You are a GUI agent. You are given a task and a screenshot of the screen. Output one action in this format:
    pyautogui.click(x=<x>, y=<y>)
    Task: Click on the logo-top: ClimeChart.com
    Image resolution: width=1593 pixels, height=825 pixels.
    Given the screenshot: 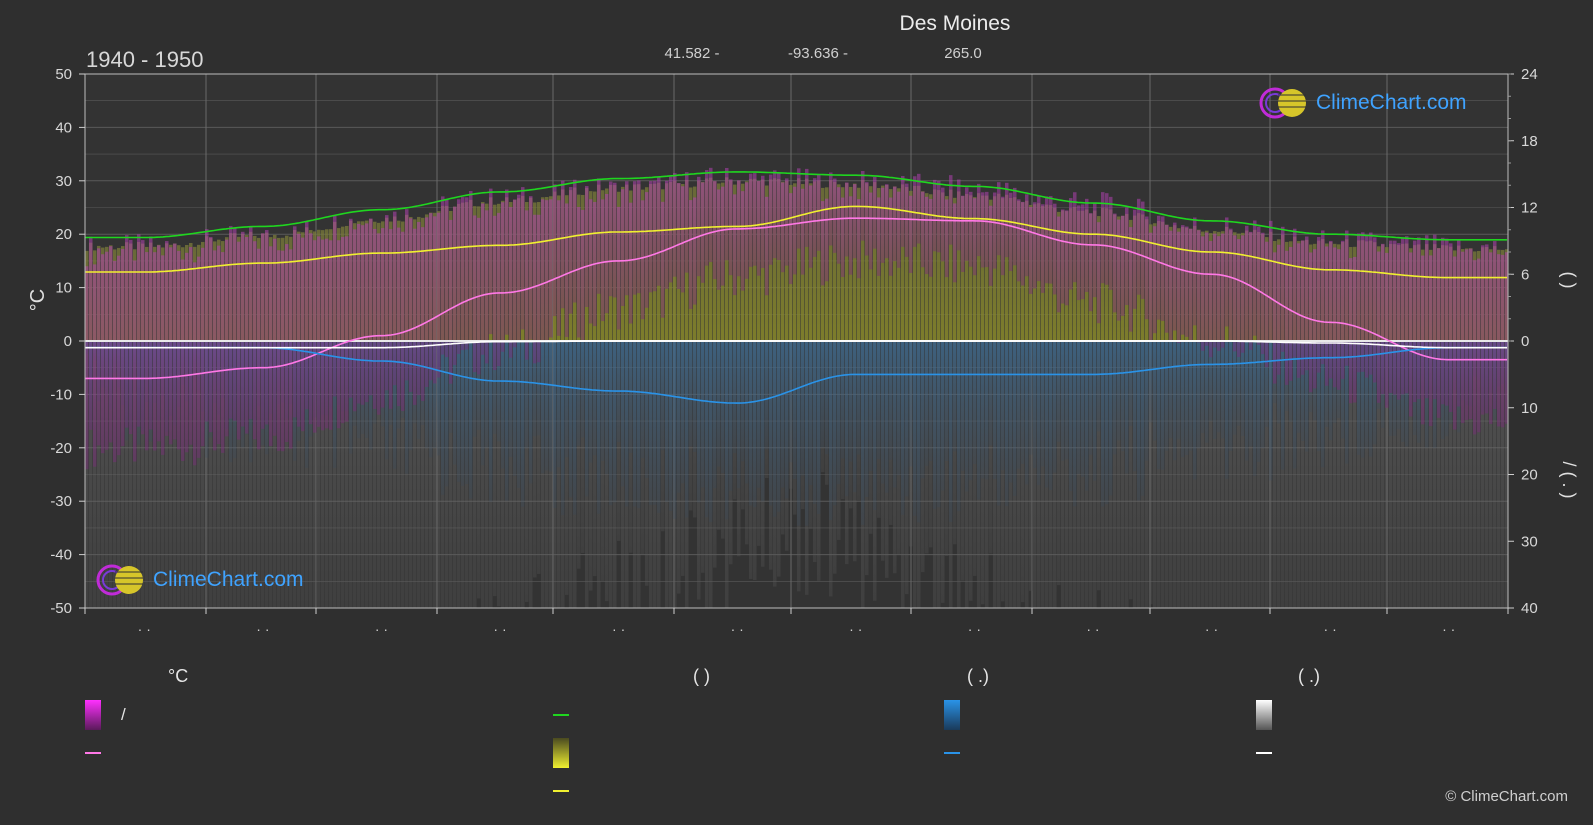 What is the action you would take?
    pyautogui.click(x=1362, y=103)
    